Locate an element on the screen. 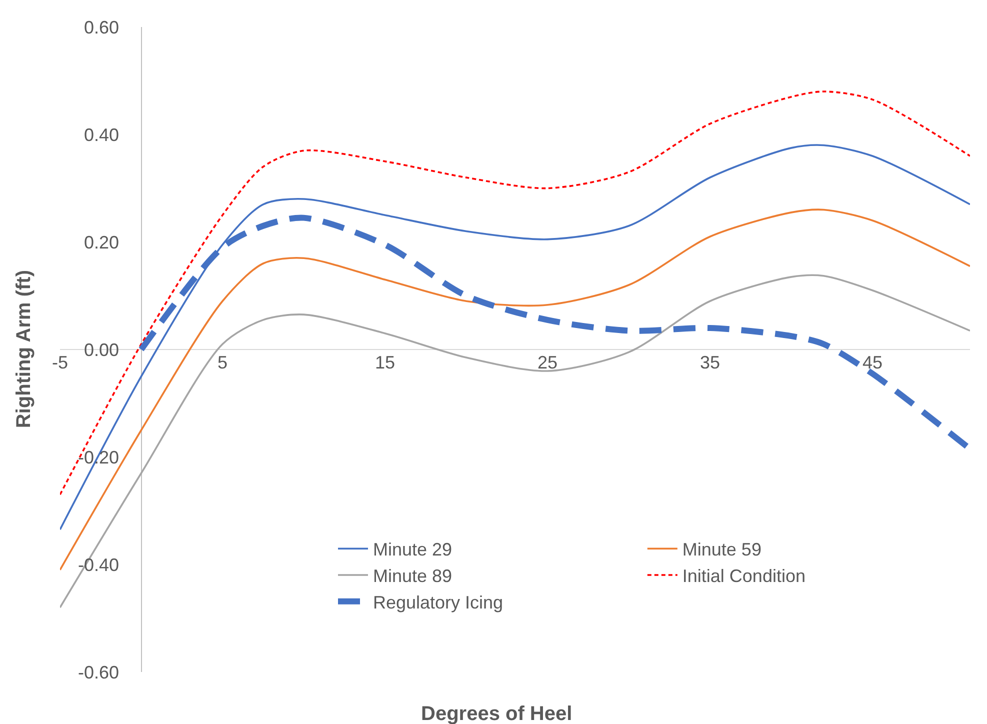  y-tick-label: -0.60 is located at coordinates (98, 672).